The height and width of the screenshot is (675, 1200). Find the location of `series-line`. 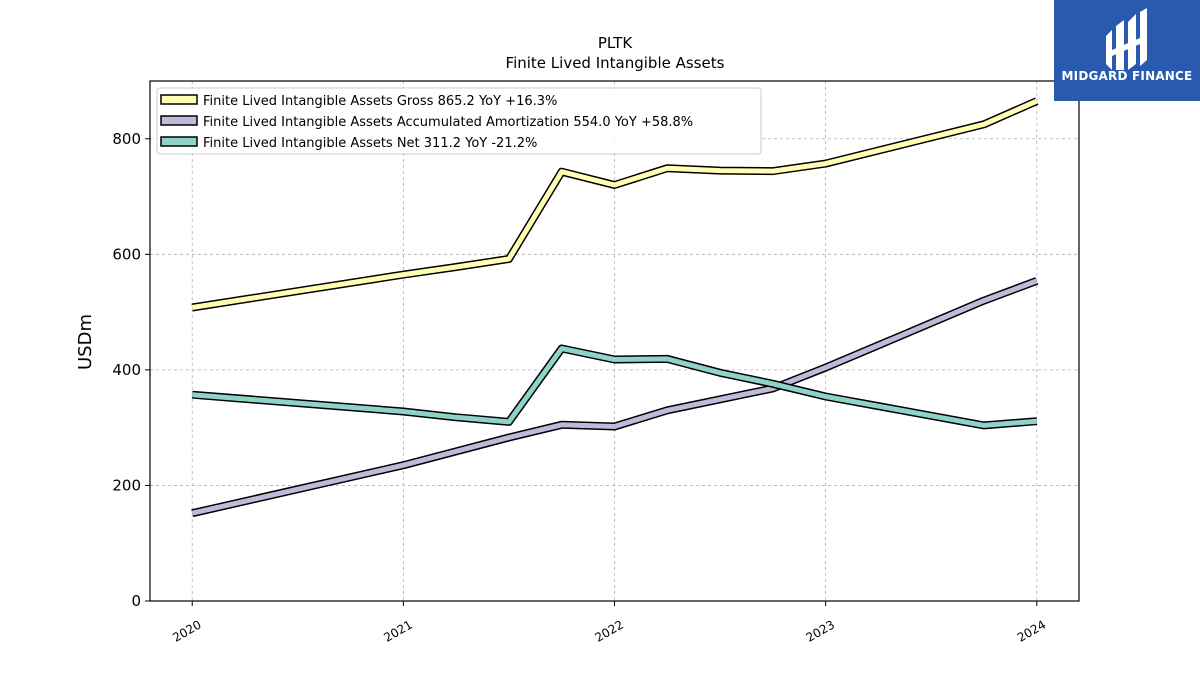

series-line is located at coordinates (614, 387).